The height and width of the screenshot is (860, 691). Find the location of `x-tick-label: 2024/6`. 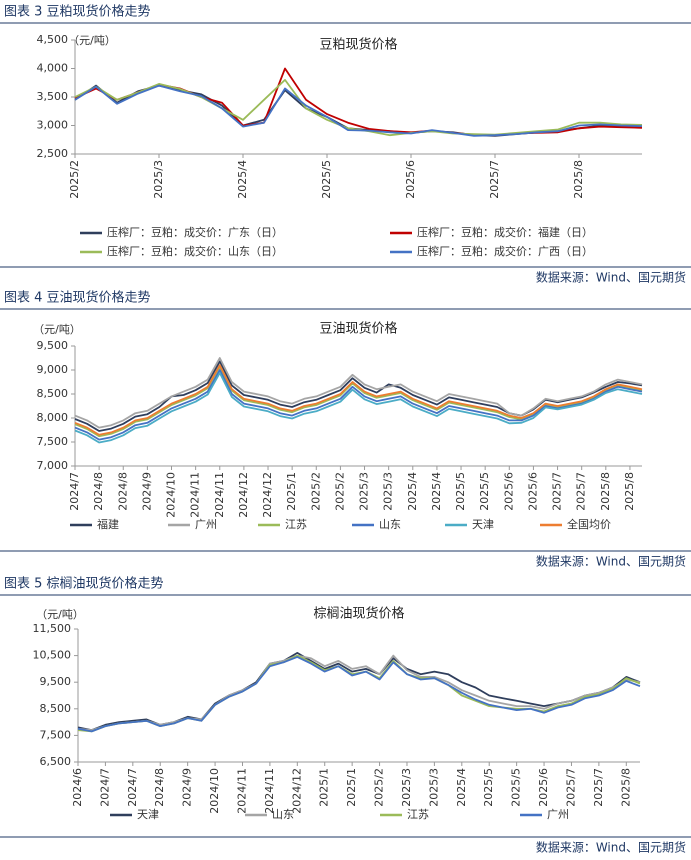

x-tick-label: 2024/6 is located at coordinates (77, 787).